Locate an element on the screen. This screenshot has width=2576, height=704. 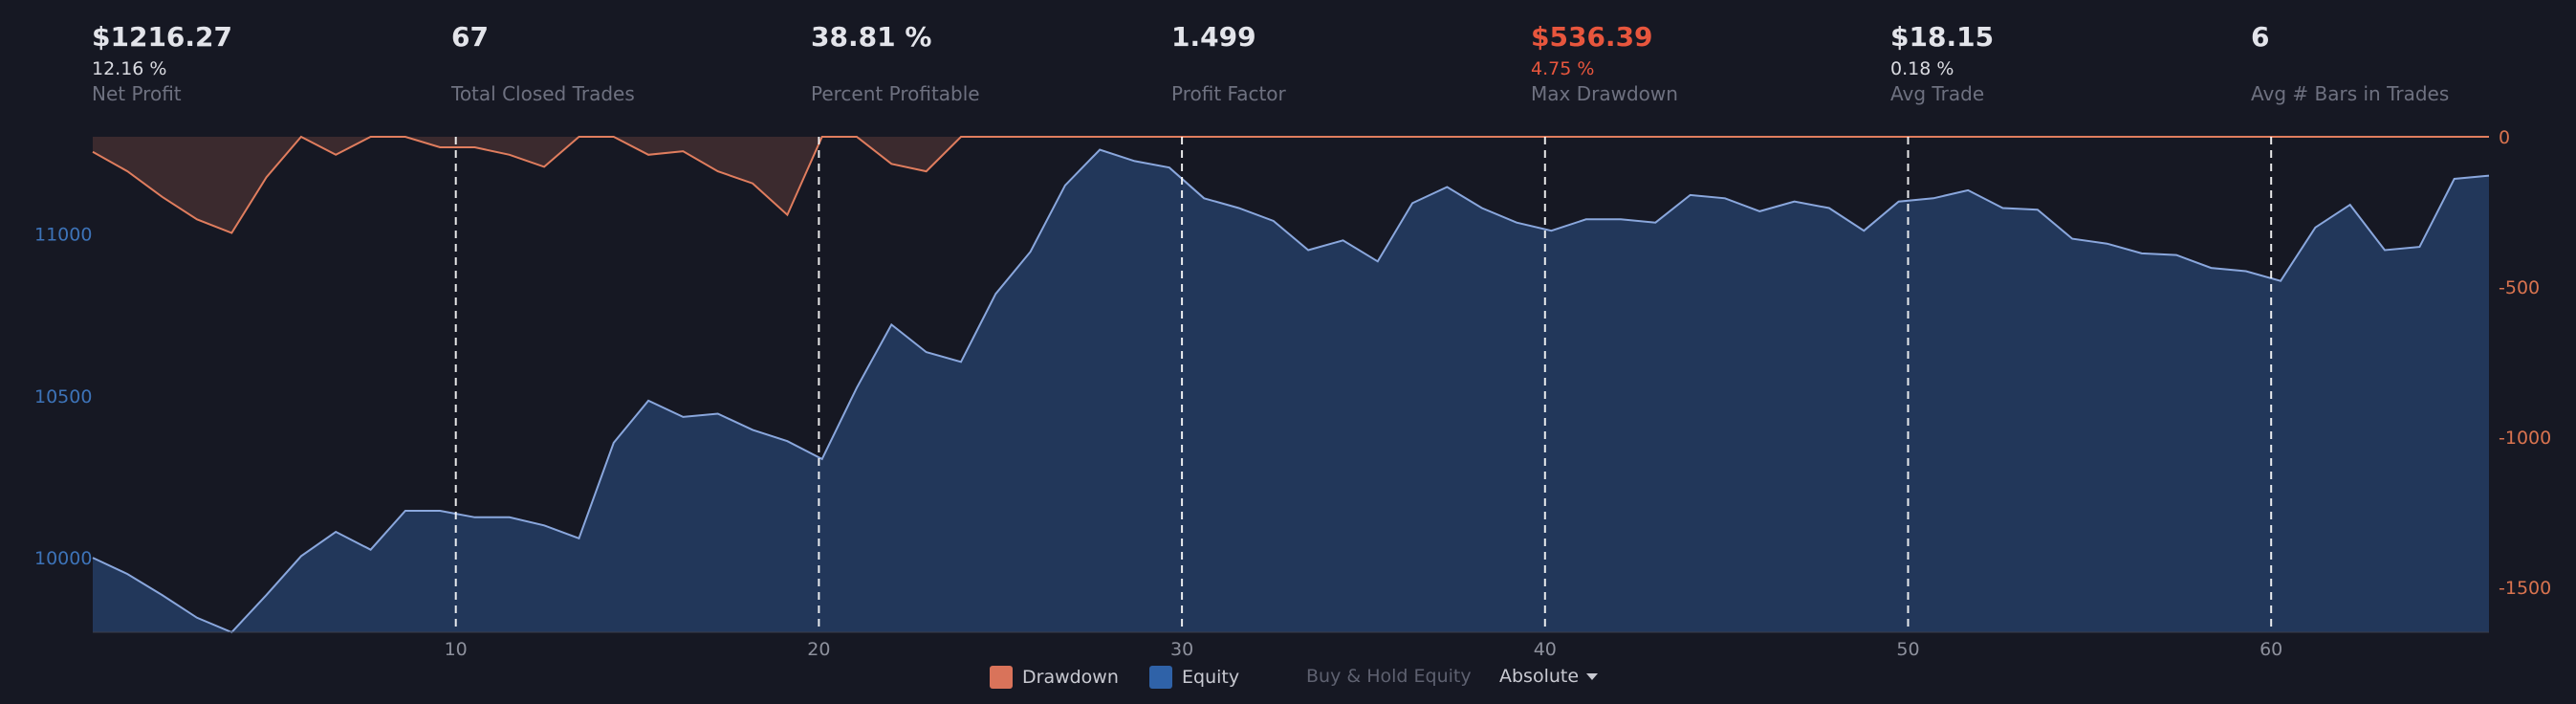
chevron-down-icon is located at coordinates (1592, 676).